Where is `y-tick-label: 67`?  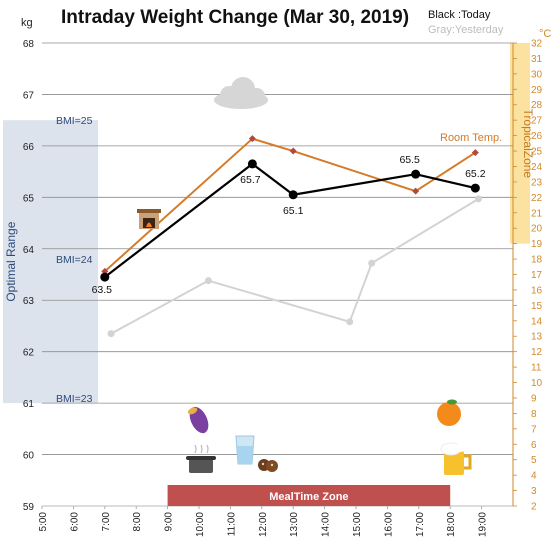
y-tick-label: 67 is located at coordinates (29, 95).